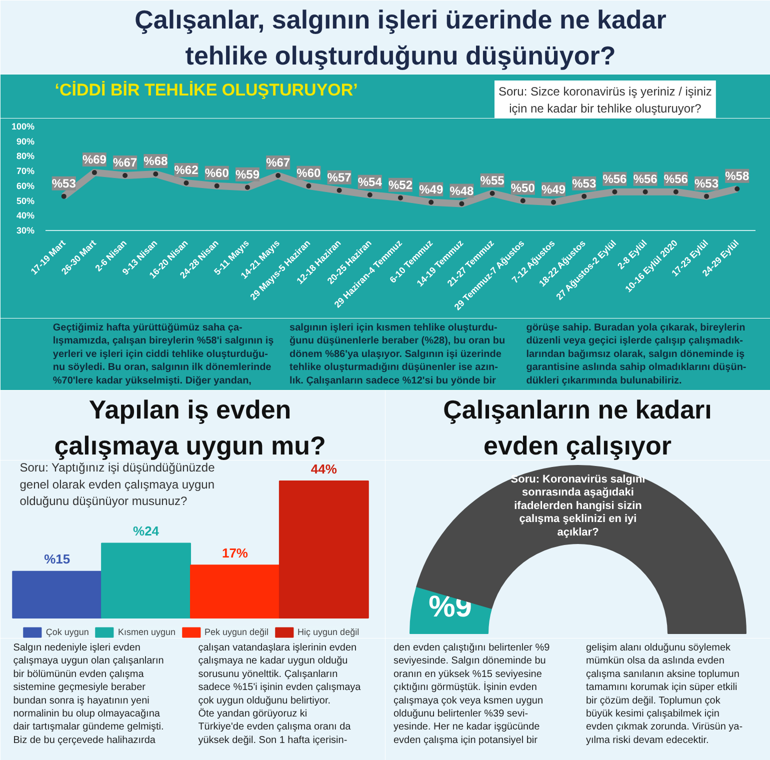  I want to click on data-label: %54, so click(370, 181).